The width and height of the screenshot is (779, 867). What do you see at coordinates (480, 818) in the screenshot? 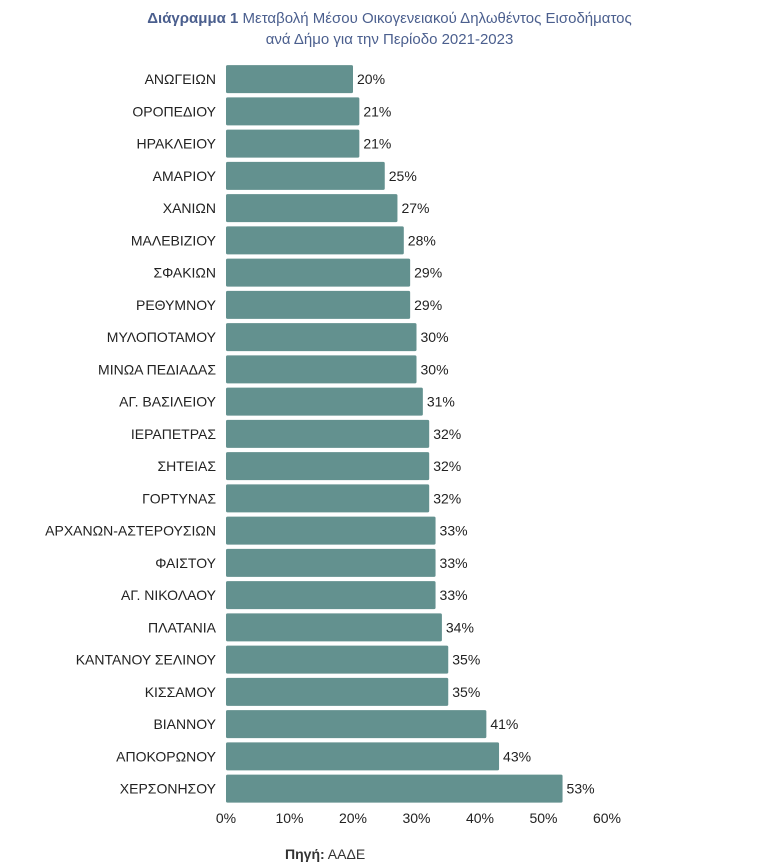
I see `x-tick-label: 40%` at bounding box center [480, 818].